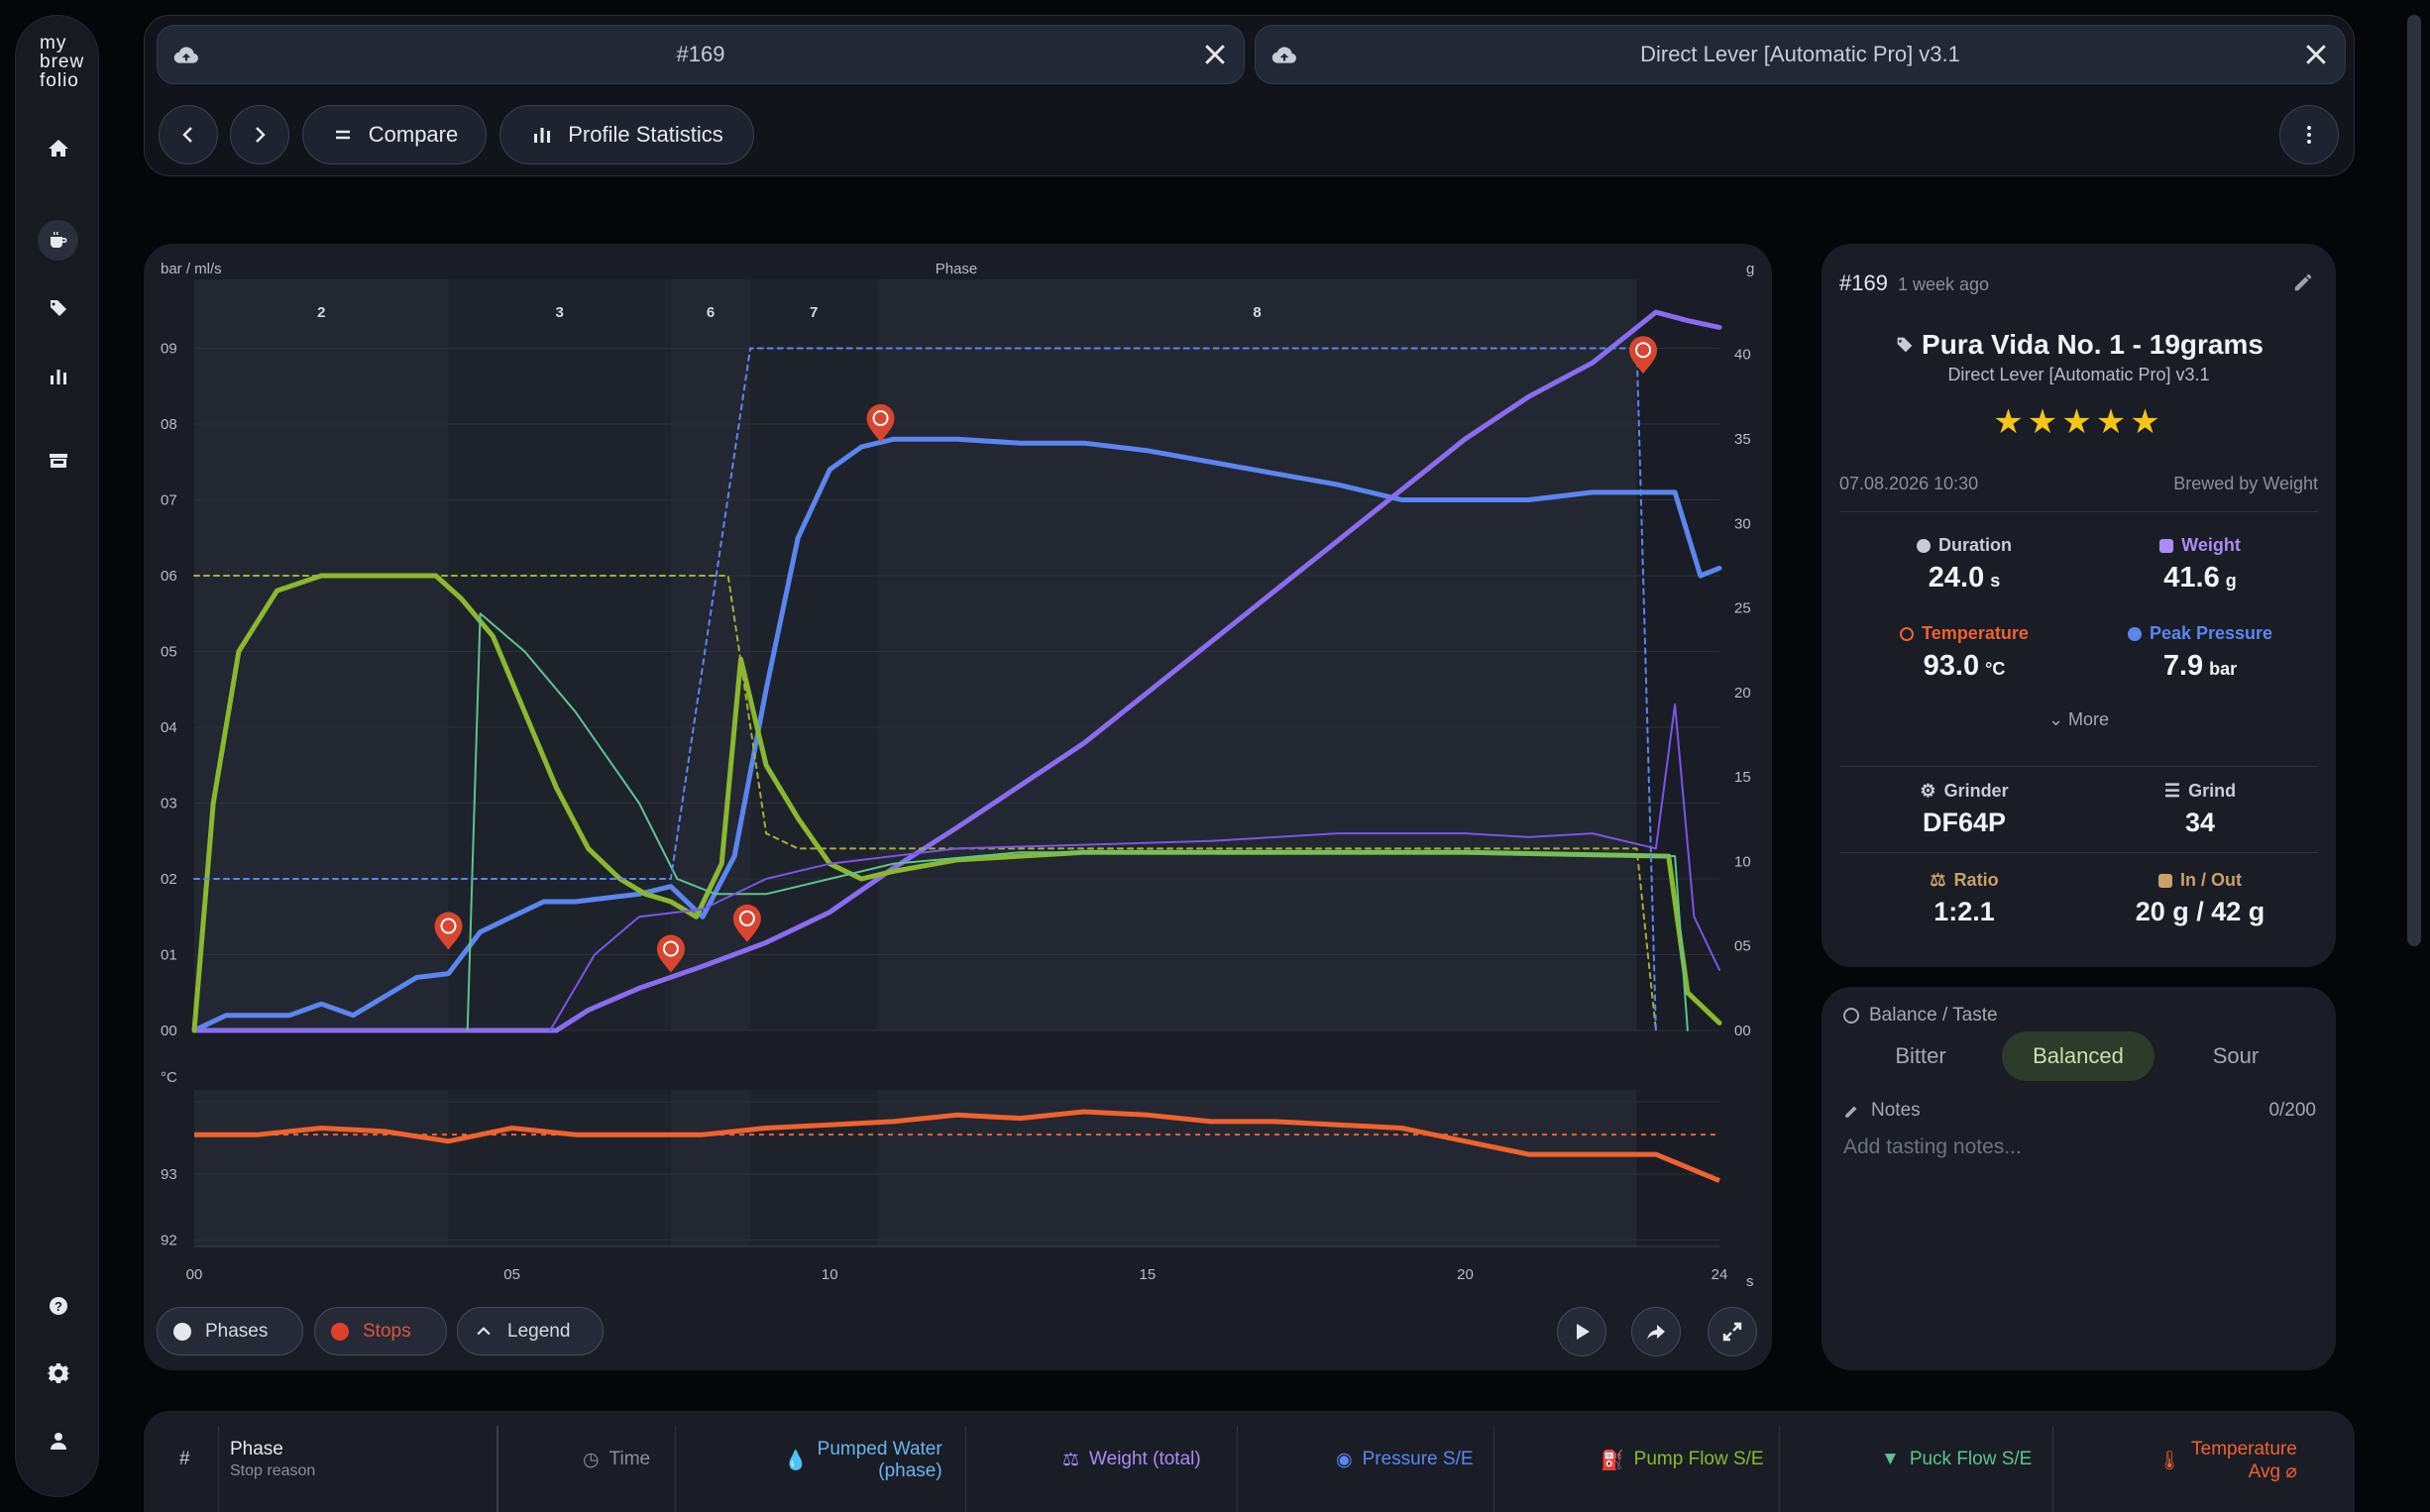 Image resolution: width=2430 pixels, height=1512 pixels. I want to click on bar-chart-icon, so click(58, 376).